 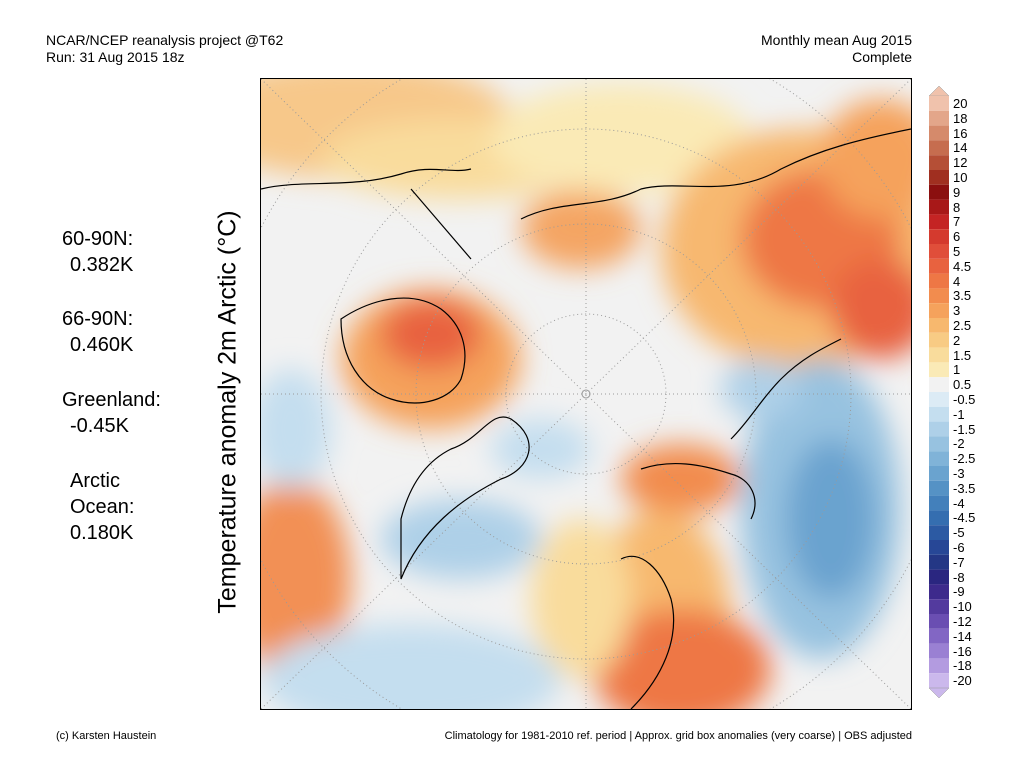 What do you see at coordinates (98, 239) in the screenshot?
I see `stat-label: 60-90N:` at bounding box center [98, 239].